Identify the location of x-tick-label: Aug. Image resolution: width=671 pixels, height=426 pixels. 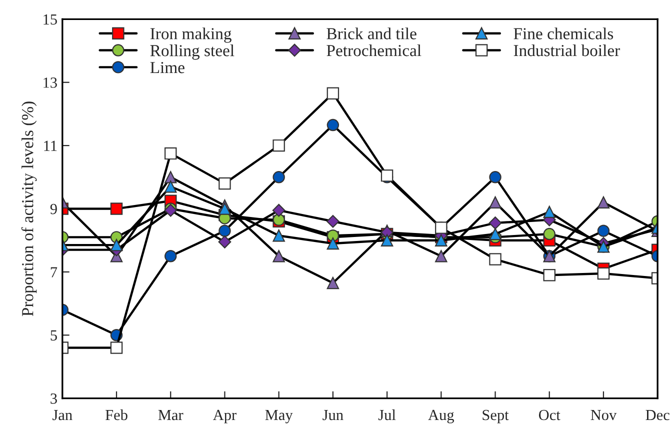
(441, 417).